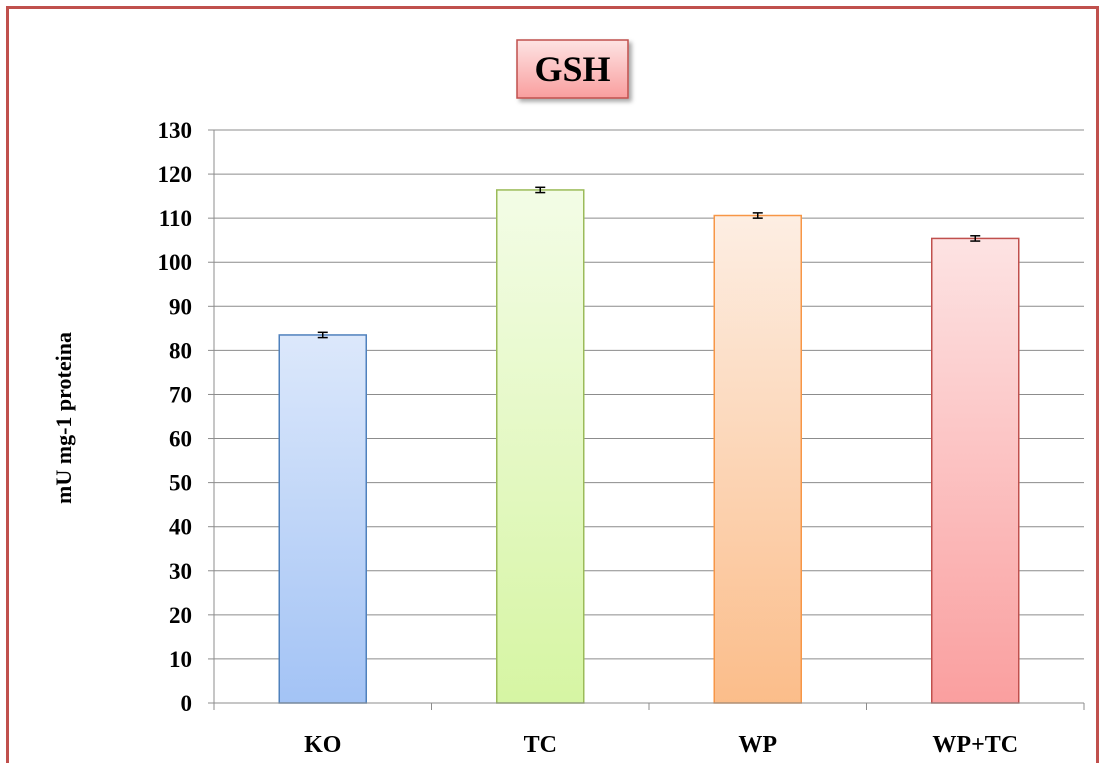 Image resolution: width=1105 pixels, height=763 pixels. Describe the element at coordinates (180, 350) in the screenshot. I see `y-tick-label: 80` at that location.